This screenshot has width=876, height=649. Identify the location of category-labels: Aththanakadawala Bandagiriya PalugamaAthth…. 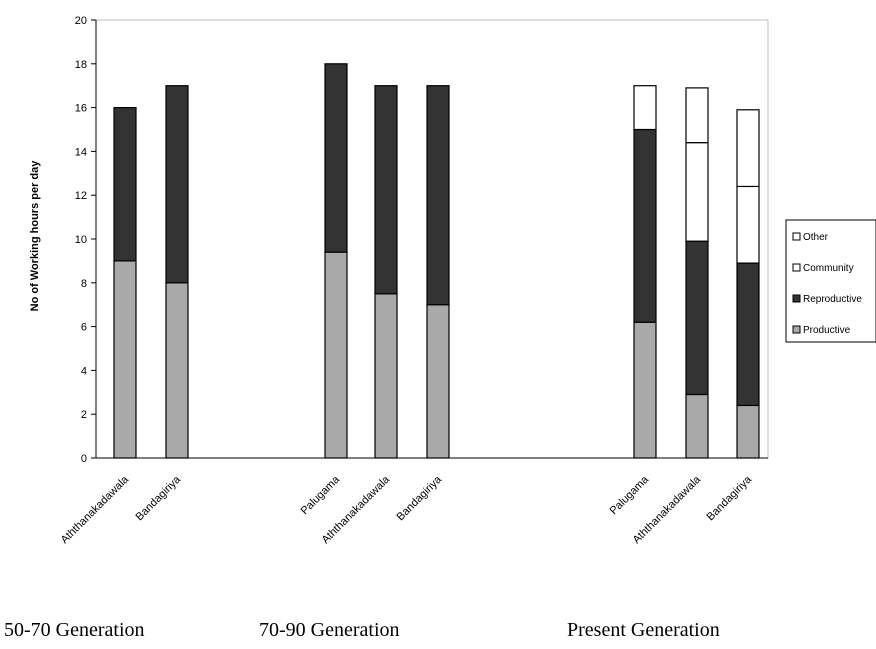
(407, 509).